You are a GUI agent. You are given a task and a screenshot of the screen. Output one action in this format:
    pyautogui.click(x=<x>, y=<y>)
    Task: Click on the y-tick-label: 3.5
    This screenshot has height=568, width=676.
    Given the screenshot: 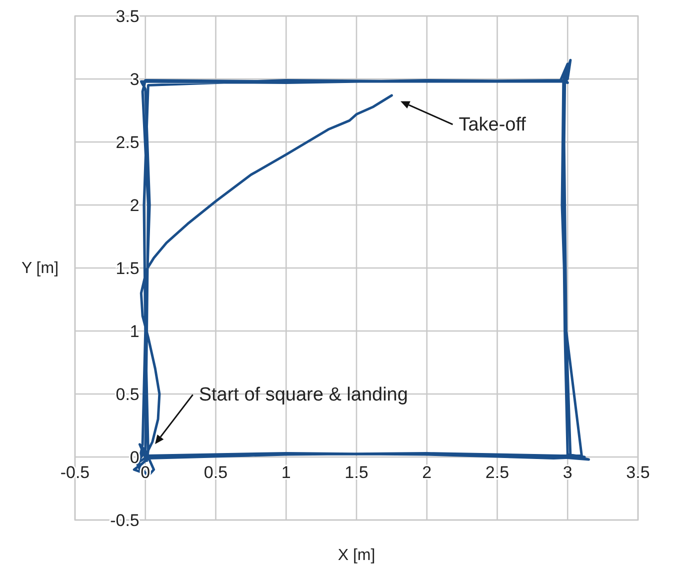 What is the action you would take?
    pyautogui.click(x=128, y=16)
    